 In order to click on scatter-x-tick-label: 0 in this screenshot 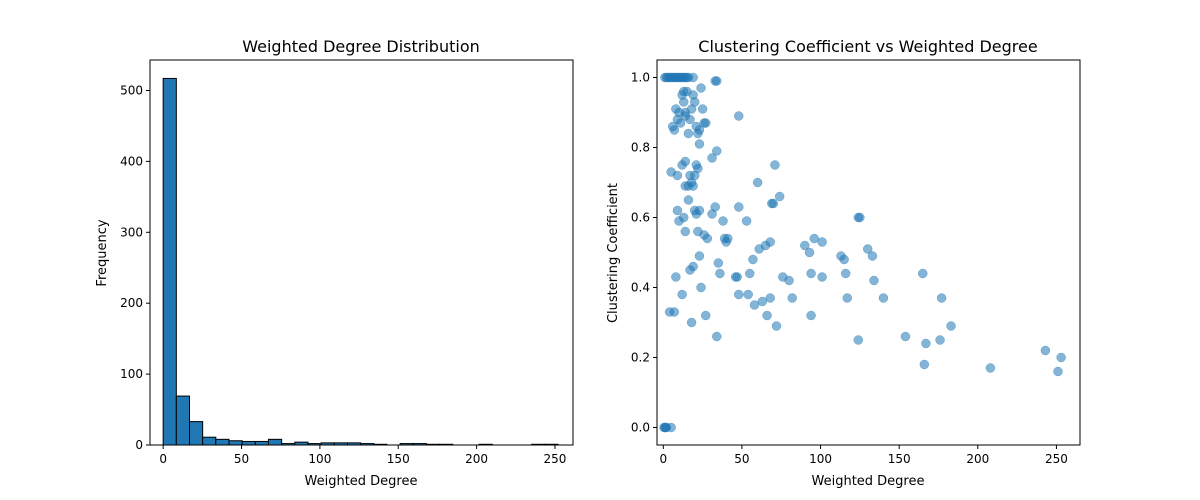, I will do `click(663, 459)`.